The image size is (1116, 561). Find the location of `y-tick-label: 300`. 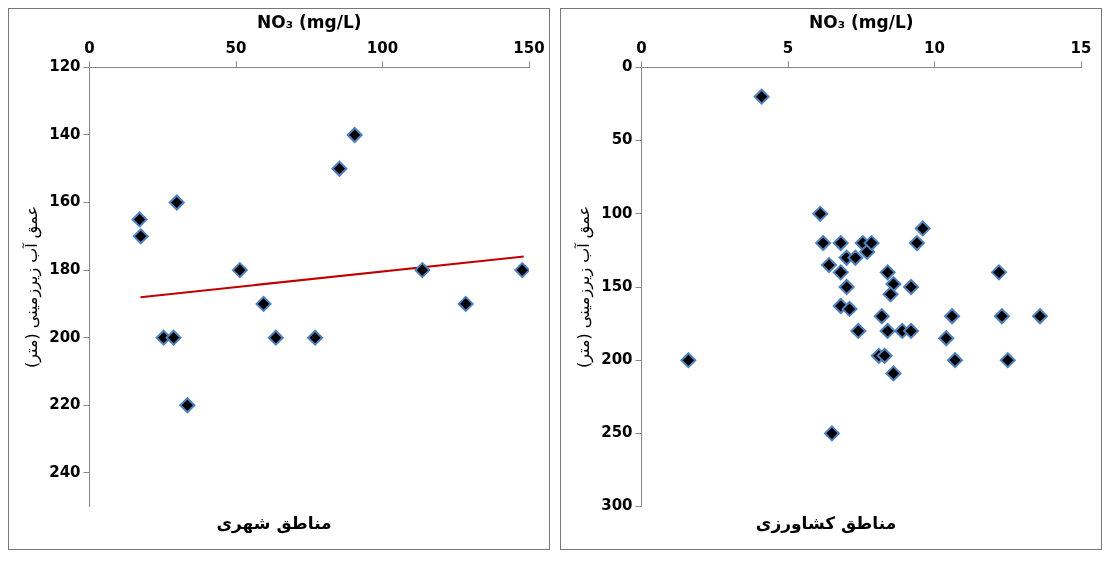

y-tick-label: 300 is located at coordinates (617, 505).